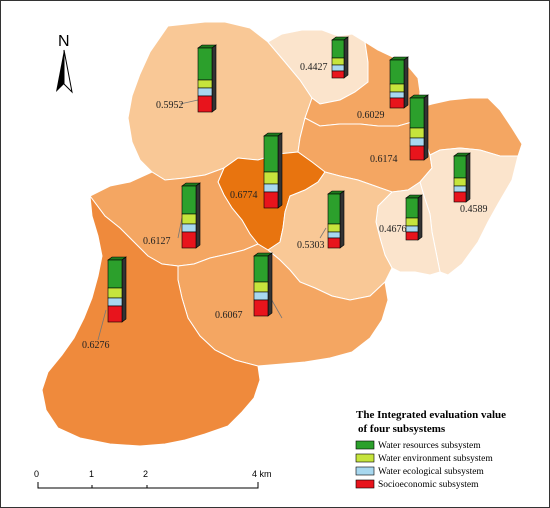 The image size is (550, 508). What do you see at coordinates (428, 485) in the screenshot?
I see `legend-label-socioeconomic: Socioeconomic subsystem` at bounding box center [428, 485].